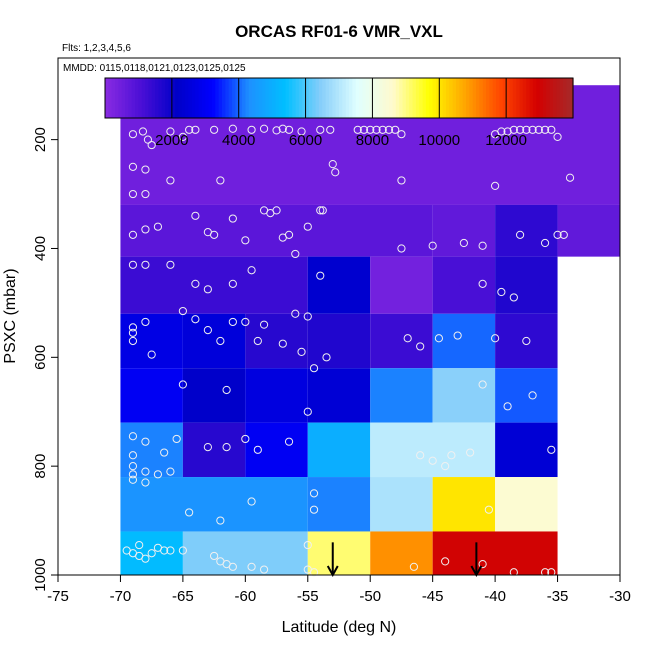  What do you see at coordinates (183, 596) in the screenshot?
I see `x-tick-label: -65` at bounding box center [183, 596].